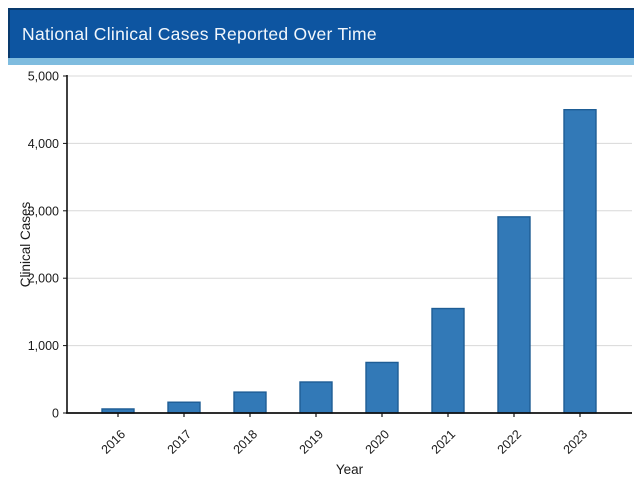 The height and width of the screenshot is (483, 634). Describe the element at coordinates (43, 144) in the screenshot. I see `y-tick-label: 4,000` at that location.